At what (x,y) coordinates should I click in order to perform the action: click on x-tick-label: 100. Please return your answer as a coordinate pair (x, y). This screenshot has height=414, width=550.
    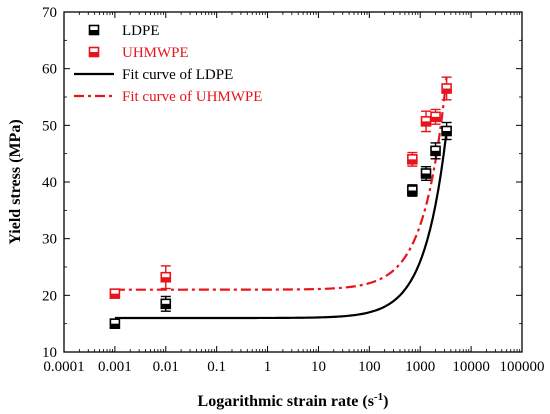
    Looking at the image, I should click on (369, 367).